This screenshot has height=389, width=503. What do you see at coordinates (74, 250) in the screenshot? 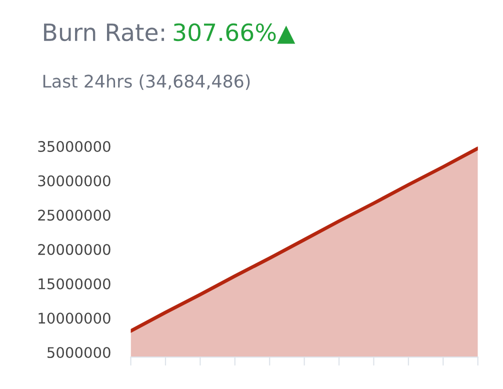
I see `y-tick-label: 20000000` at bounding box center [74, 250].